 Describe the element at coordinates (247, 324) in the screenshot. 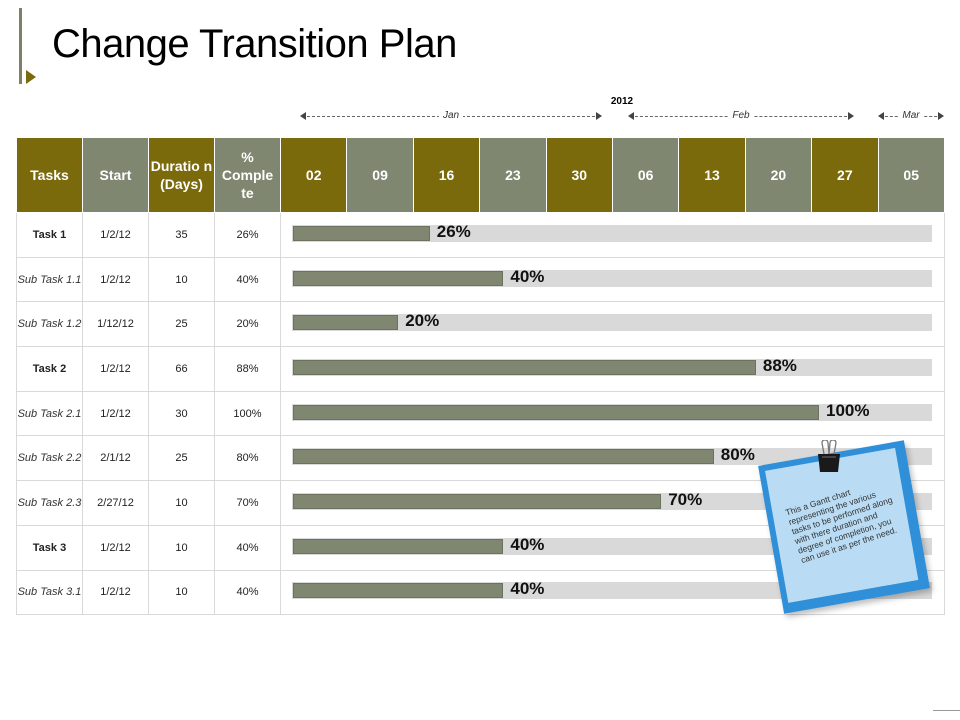

I see `complete-cell: 20%` at that location.